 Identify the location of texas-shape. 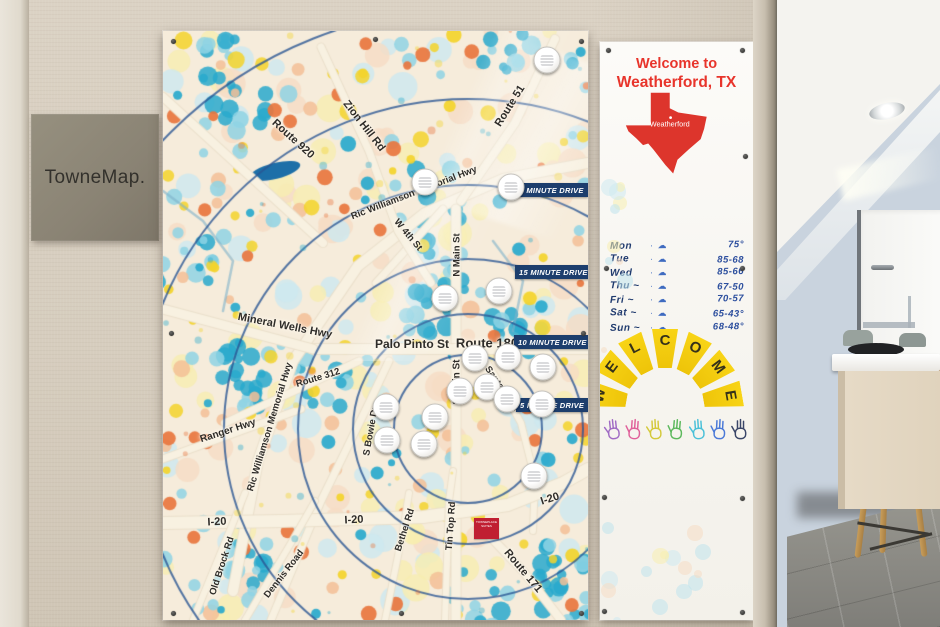
(666, 133).